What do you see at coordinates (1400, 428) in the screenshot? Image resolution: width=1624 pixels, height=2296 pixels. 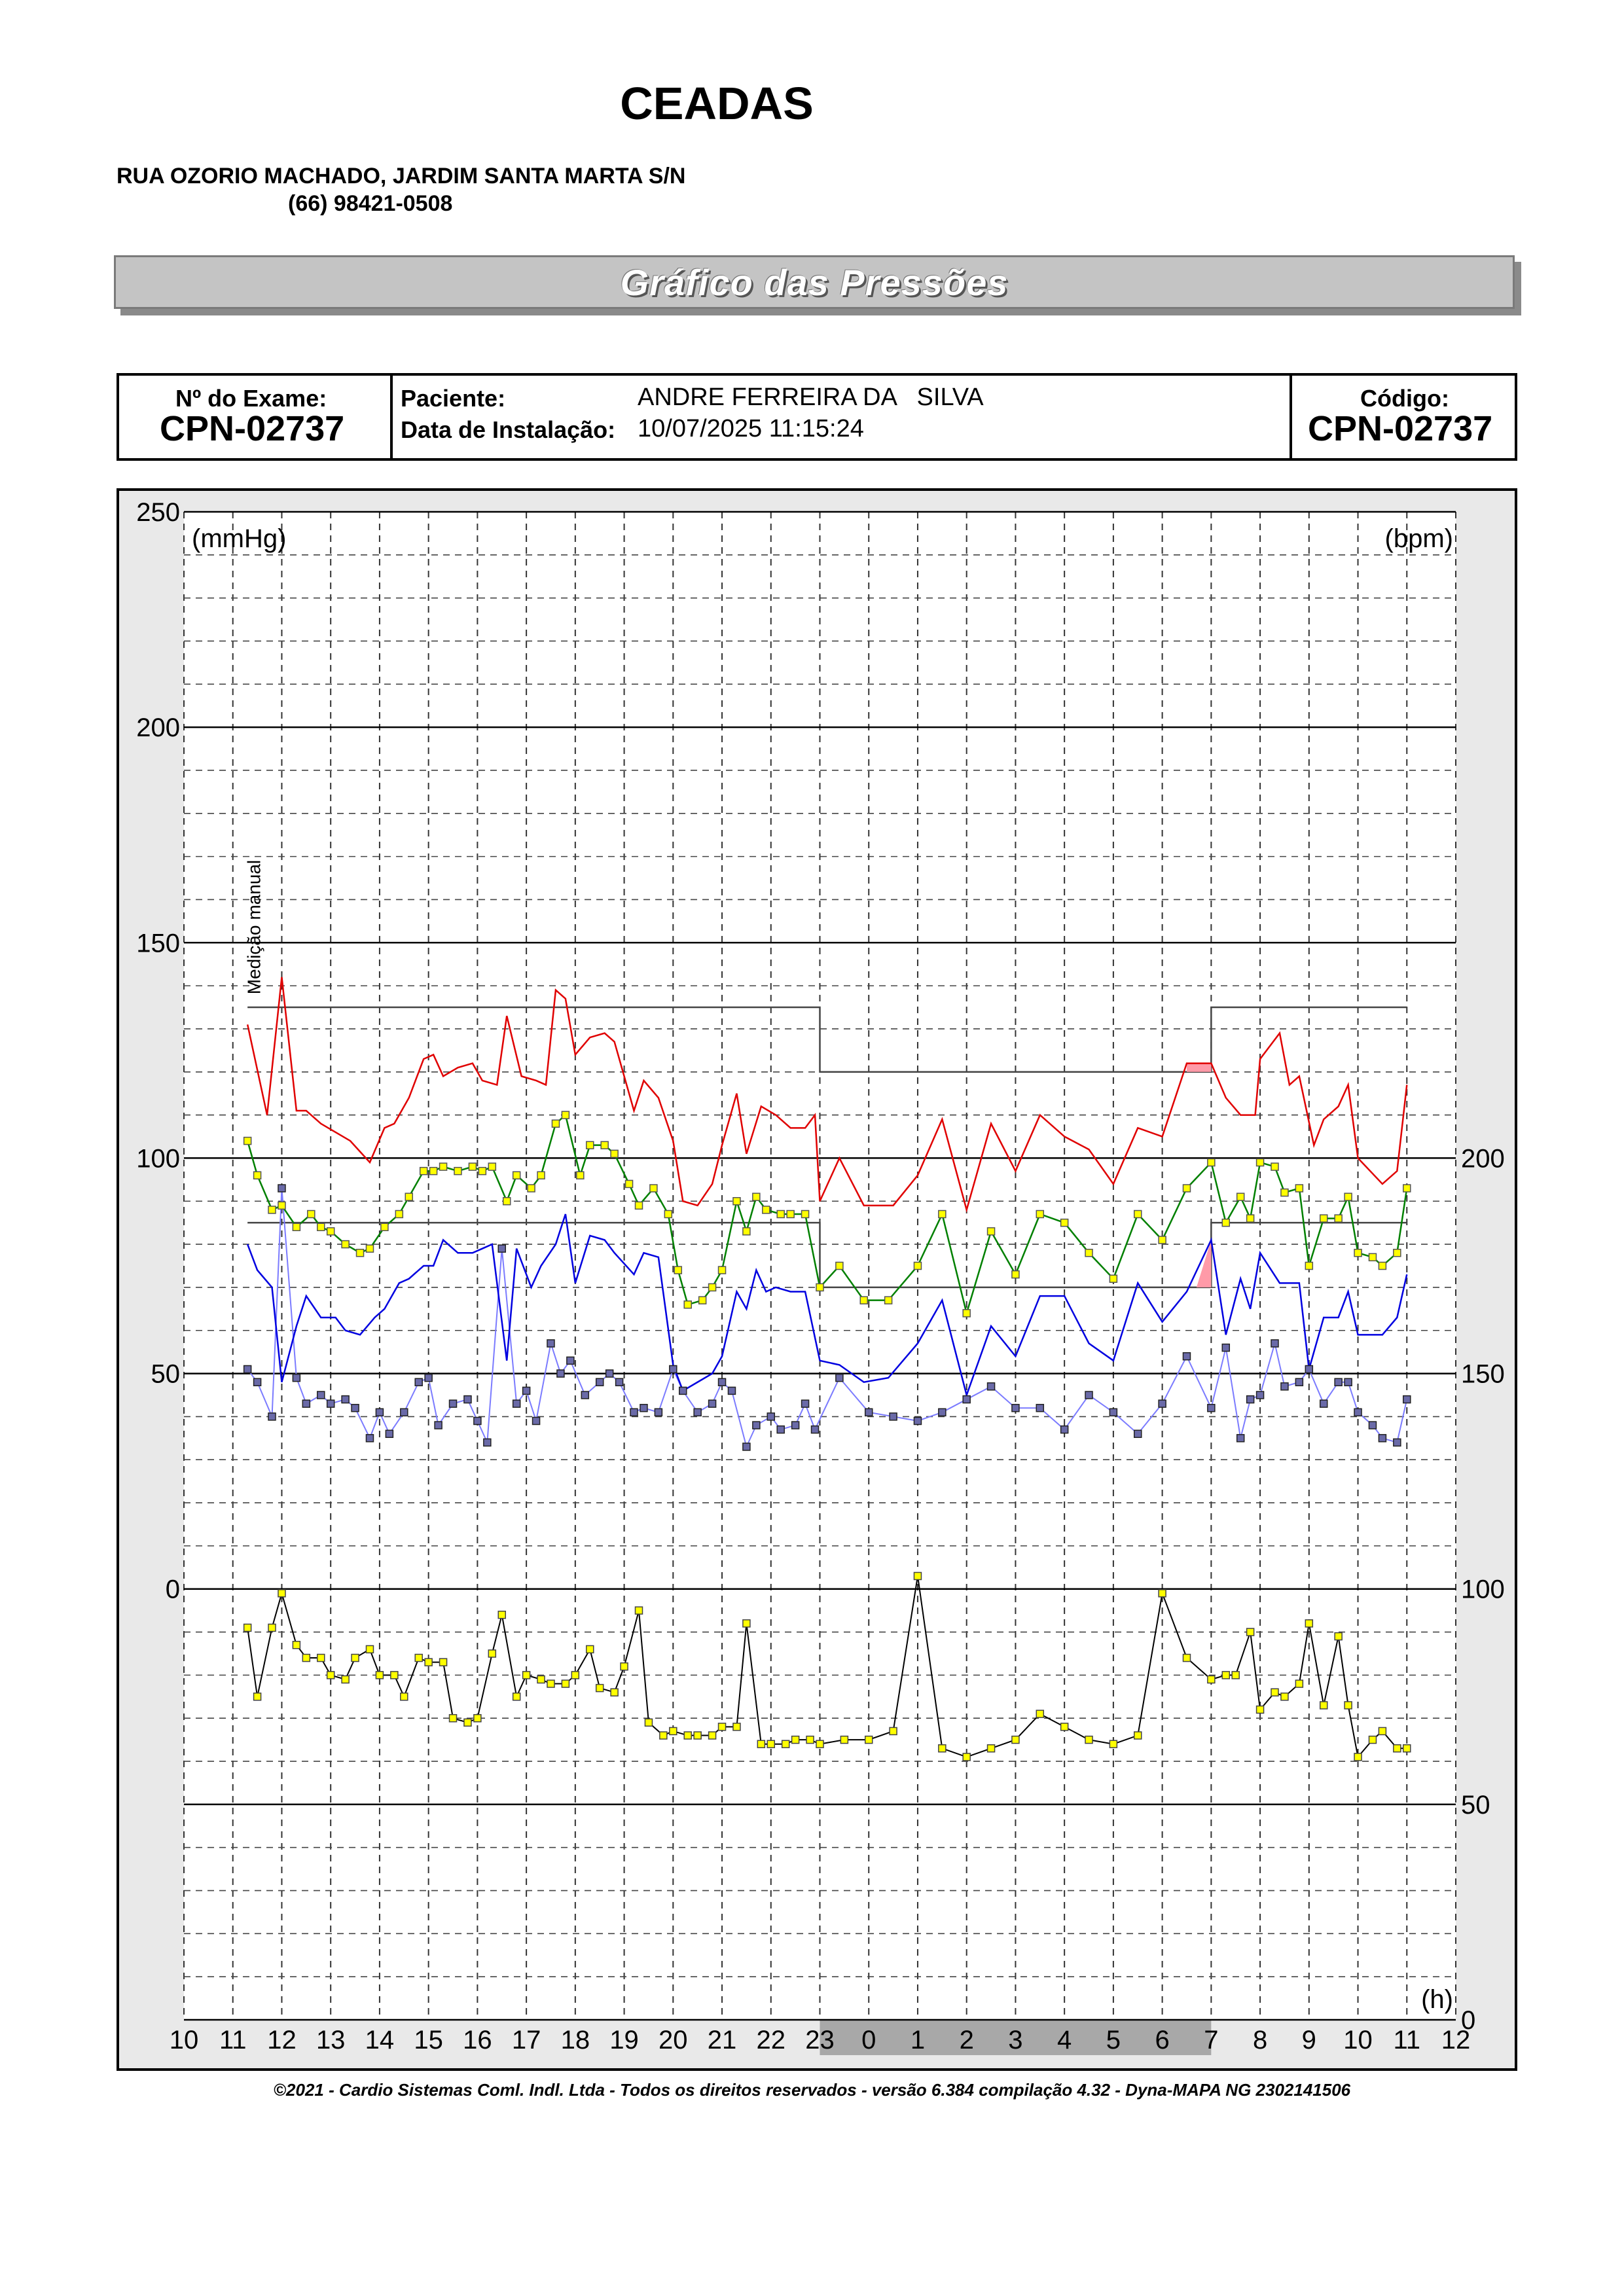 I see `code-value: CPN-02737` at bounding box center [1400, 428].